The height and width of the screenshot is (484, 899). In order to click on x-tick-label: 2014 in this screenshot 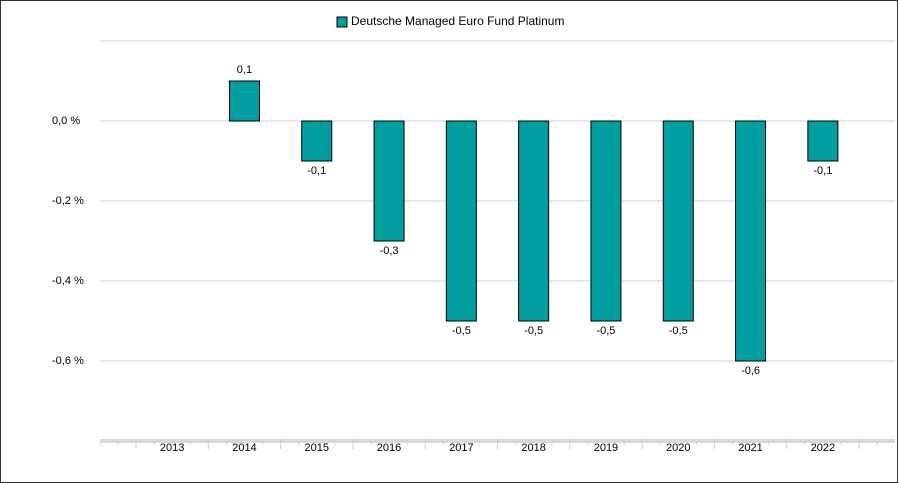, I will do `click(244, 448)`.